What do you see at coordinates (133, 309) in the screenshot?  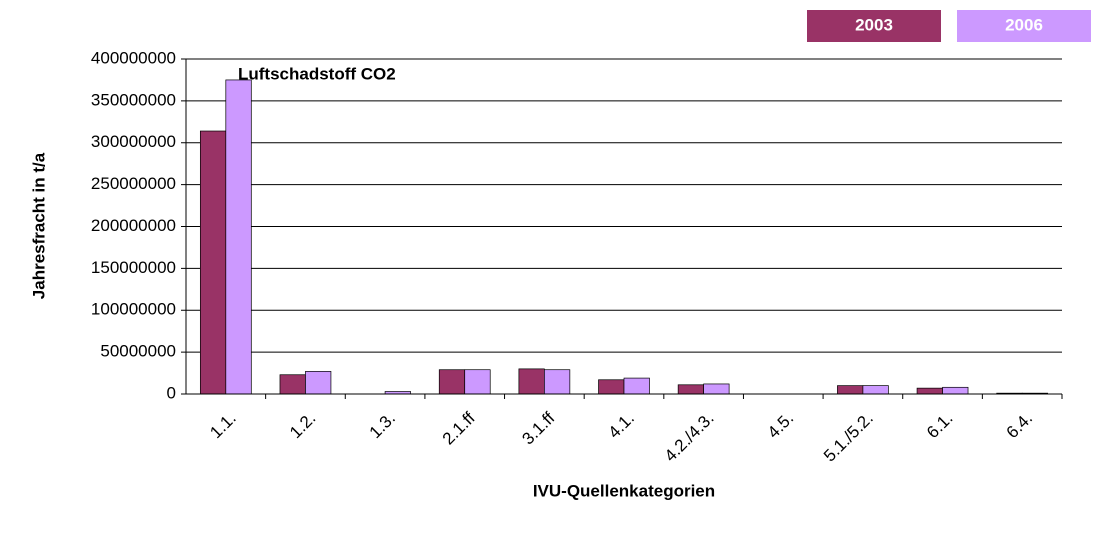 I see `y-tick-label: 100000000` at bounding box center [133, 309].